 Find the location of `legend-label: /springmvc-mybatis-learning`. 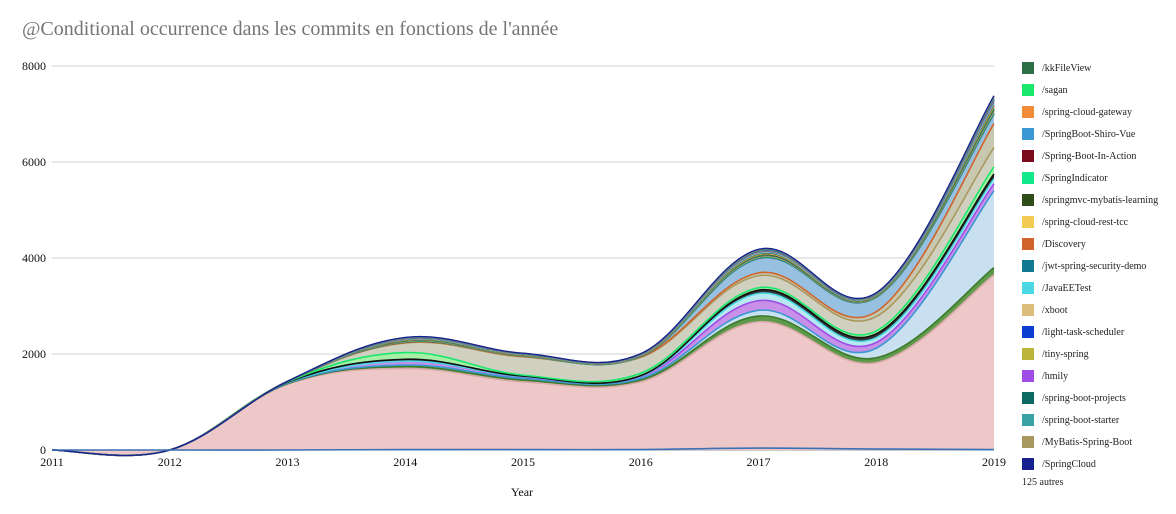

legend-label: /springmvc-mybatis-learning is located at coordinates (1100, 200).